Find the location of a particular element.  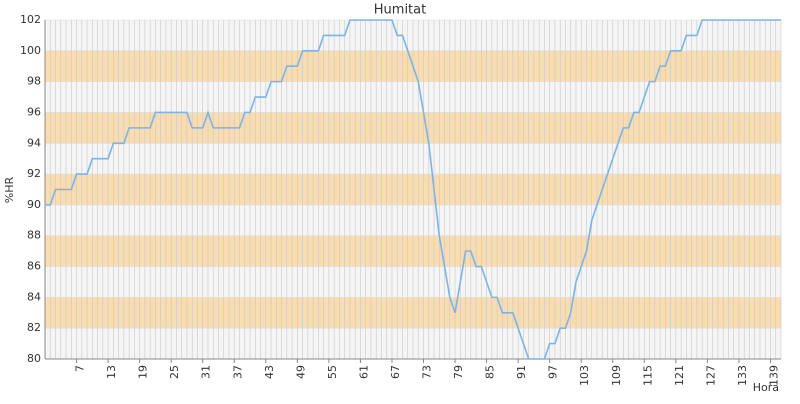

y-tick-label: 86 is located at coordinates (34, 266).